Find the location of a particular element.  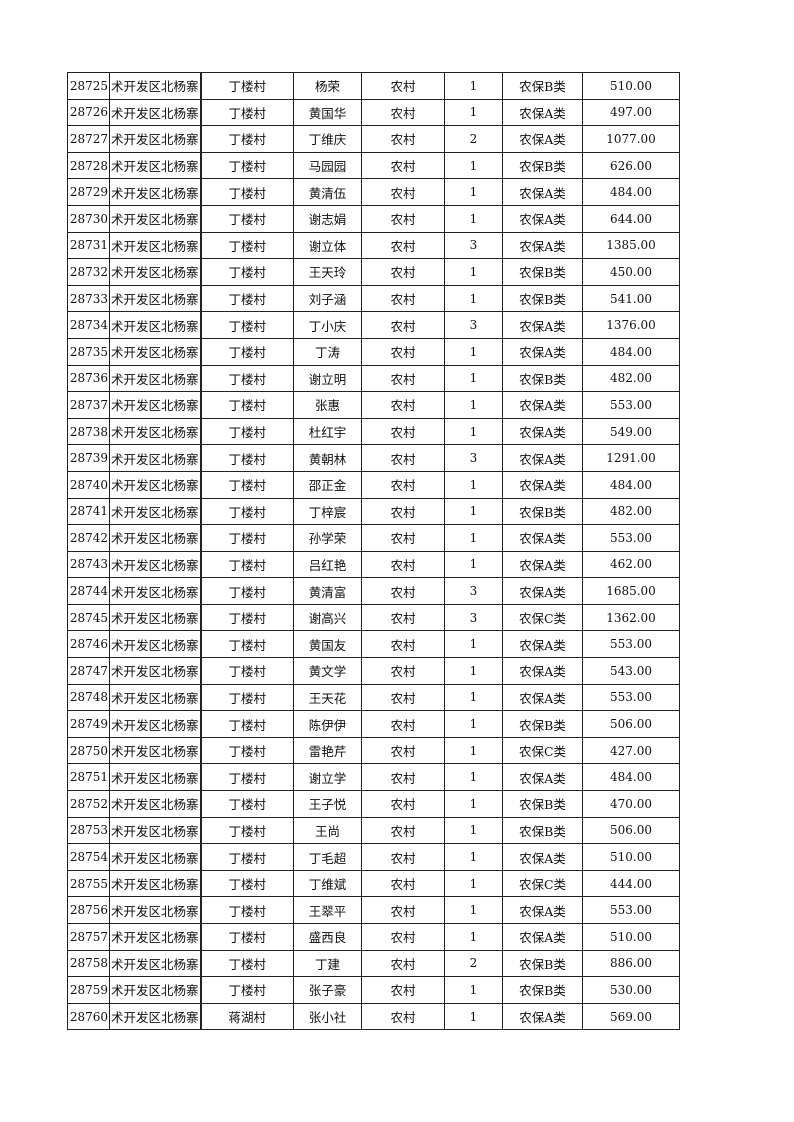

person-name-cell: 王天花 is located at coordinates (327, 697).